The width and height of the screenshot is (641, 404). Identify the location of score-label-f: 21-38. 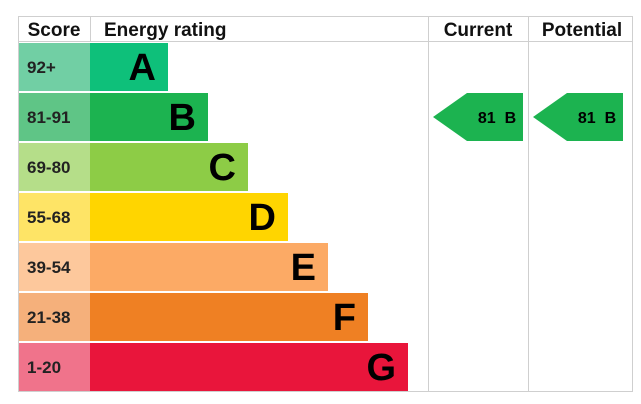
(48, 317).